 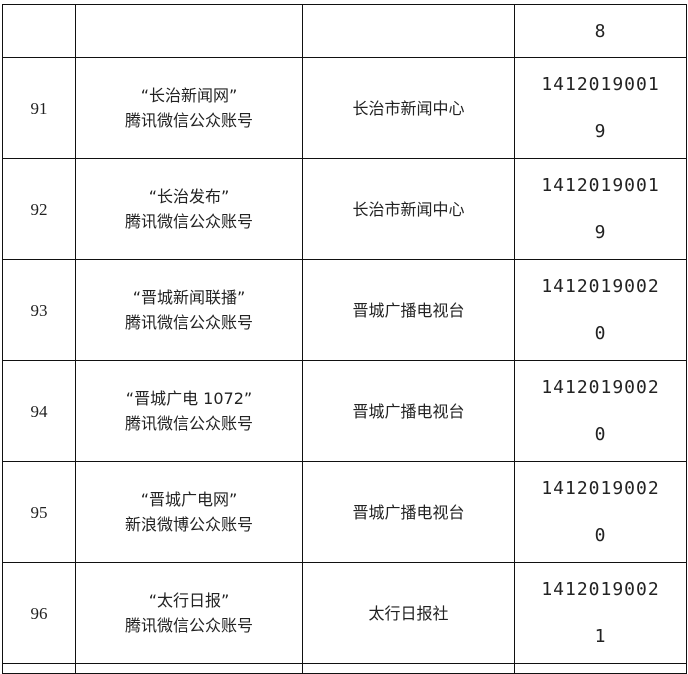 What do you see at coordinates (189, 613) in the screenshot?
I see `cell-name: “太行日报” 腾讯微信公众账号` at bounding box center [189, 613].